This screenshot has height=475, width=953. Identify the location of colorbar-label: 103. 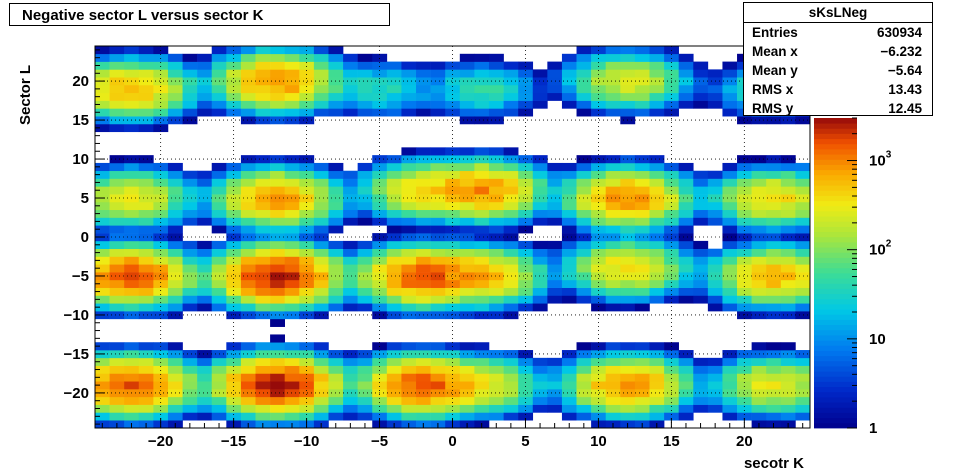
(880, 160).